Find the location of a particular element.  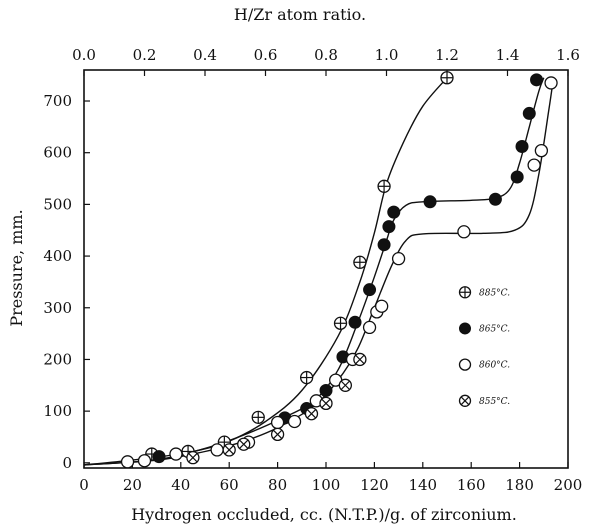

legend-label: 860°C. is located at coordinates (494, 366).